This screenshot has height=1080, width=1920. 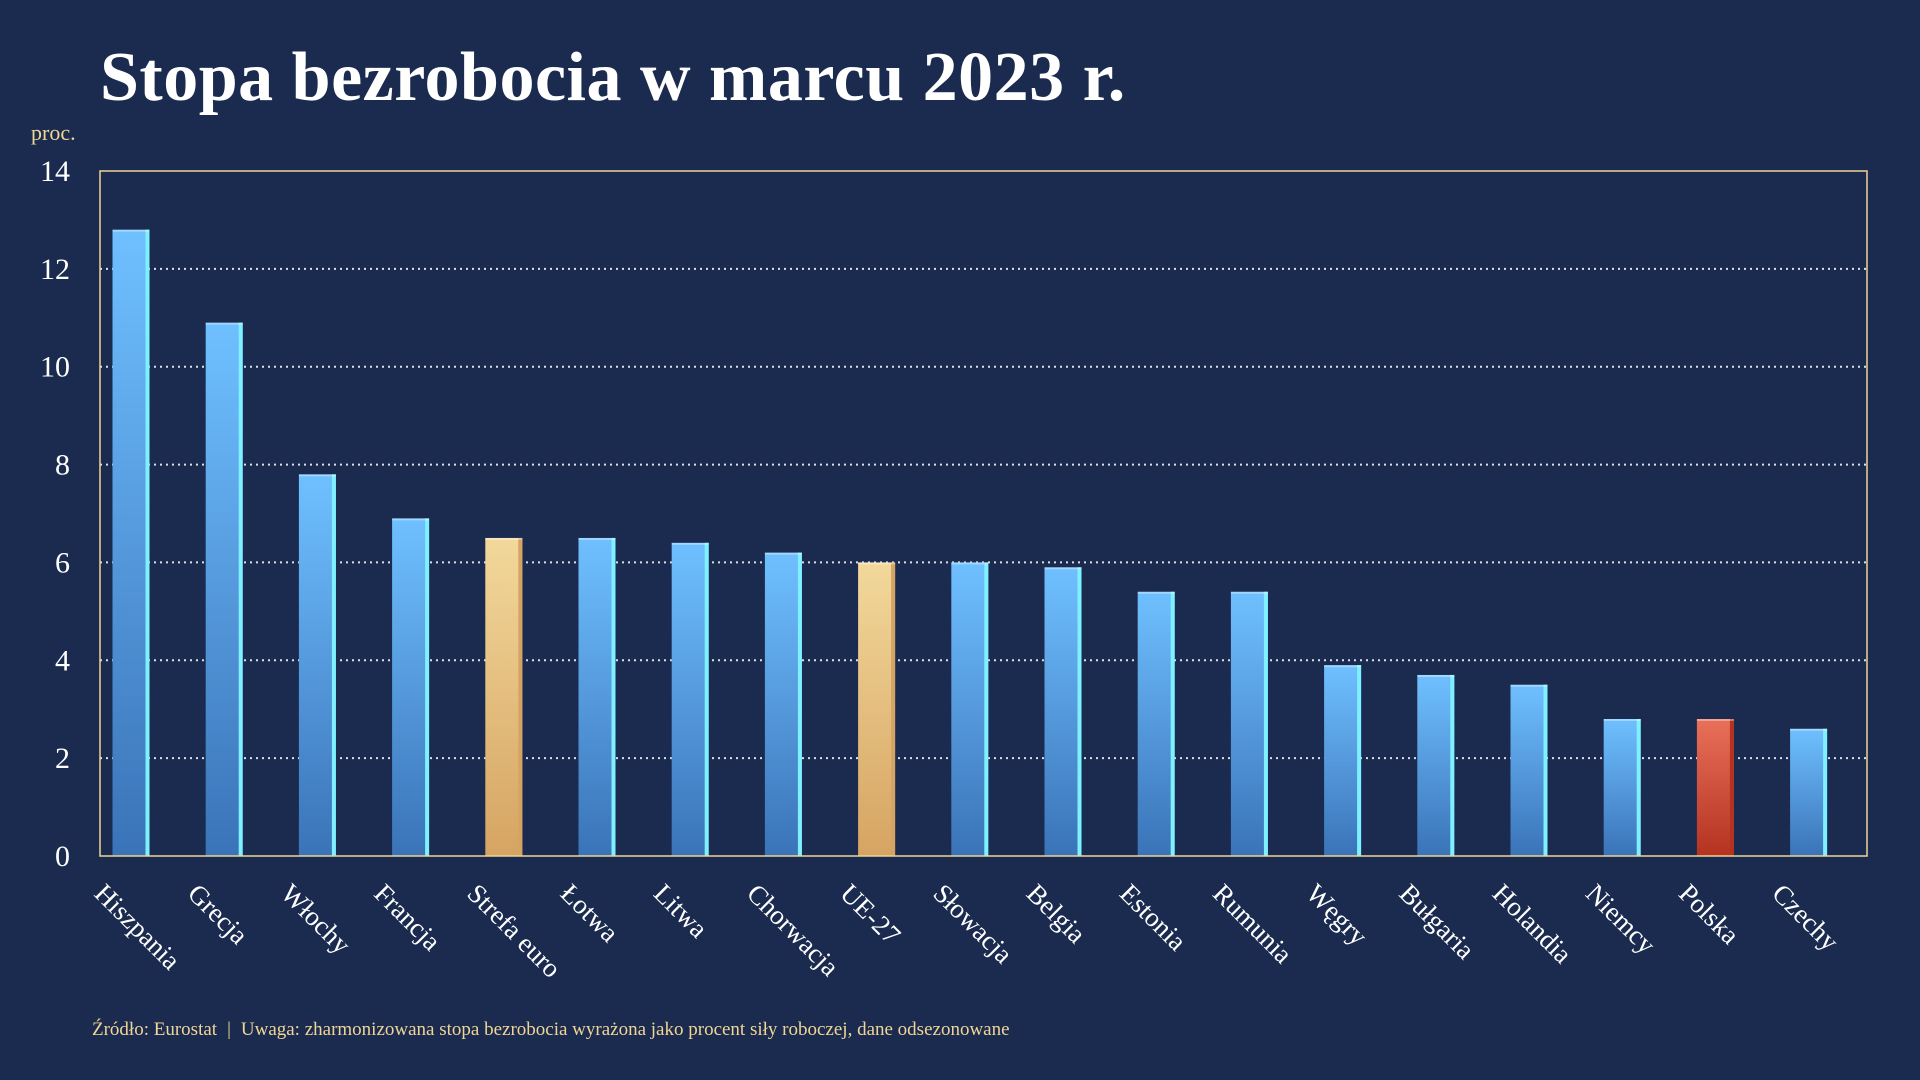 What do you see at coordinates (138, 927) in the screenshot?
I see `x-tick-label: Hiszpania` at bounding box center [138, 927].